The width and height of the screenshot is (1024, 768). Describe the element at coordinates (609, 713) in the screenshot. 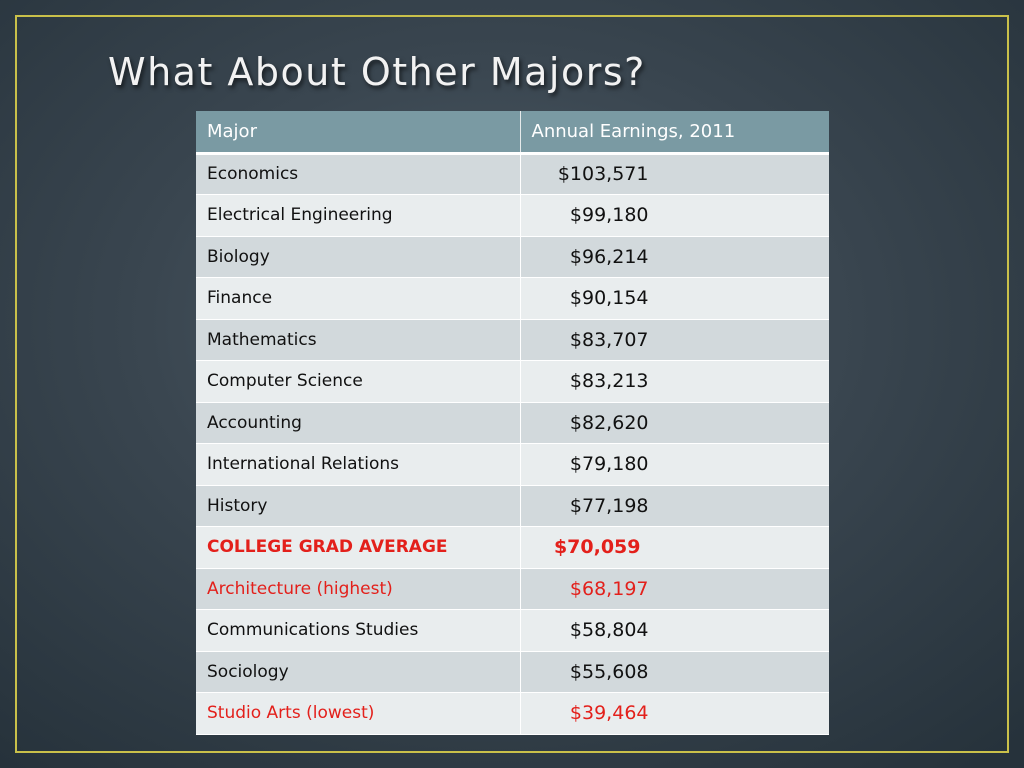

I see `earnings-value: $39,464` at that location.